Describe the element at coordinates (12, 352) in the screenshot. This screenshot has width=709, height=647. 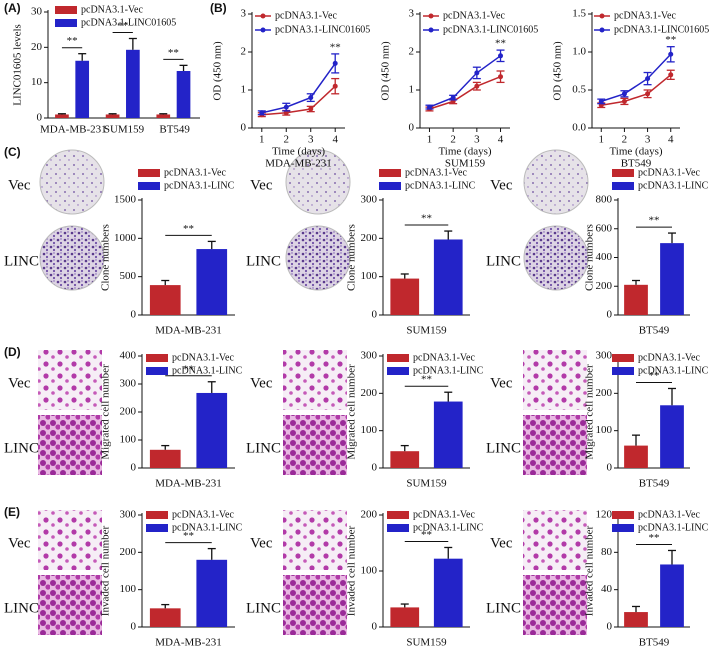
I see `panel-label: (D)` at that location.